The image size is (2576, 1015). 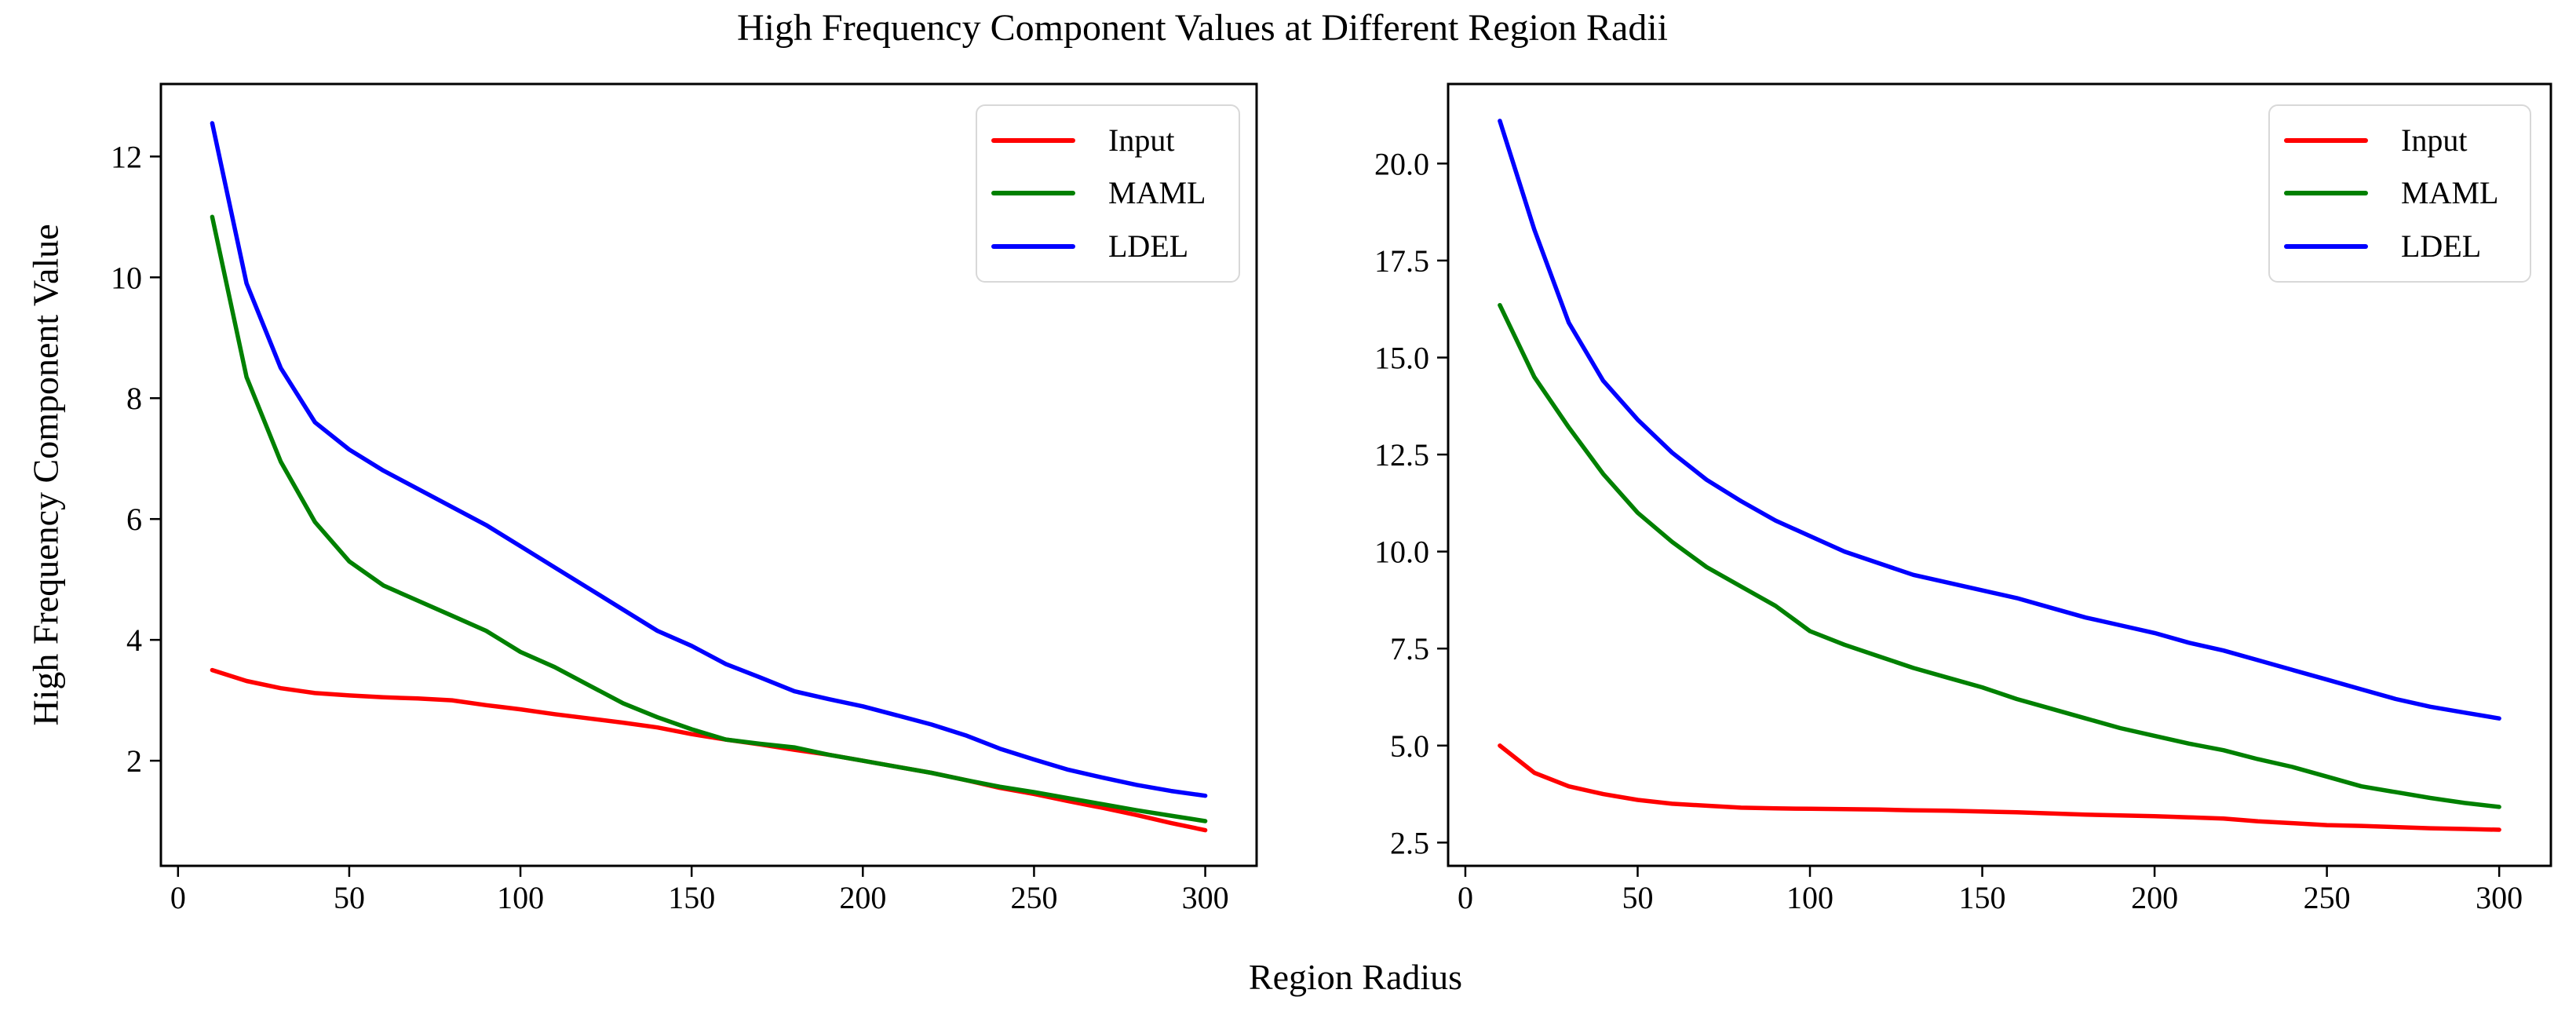 What do you see at coordinates (1409, 648) in the screenshot?
I see `y-tick-label: 7.5` at bounding box center [1409, 648].